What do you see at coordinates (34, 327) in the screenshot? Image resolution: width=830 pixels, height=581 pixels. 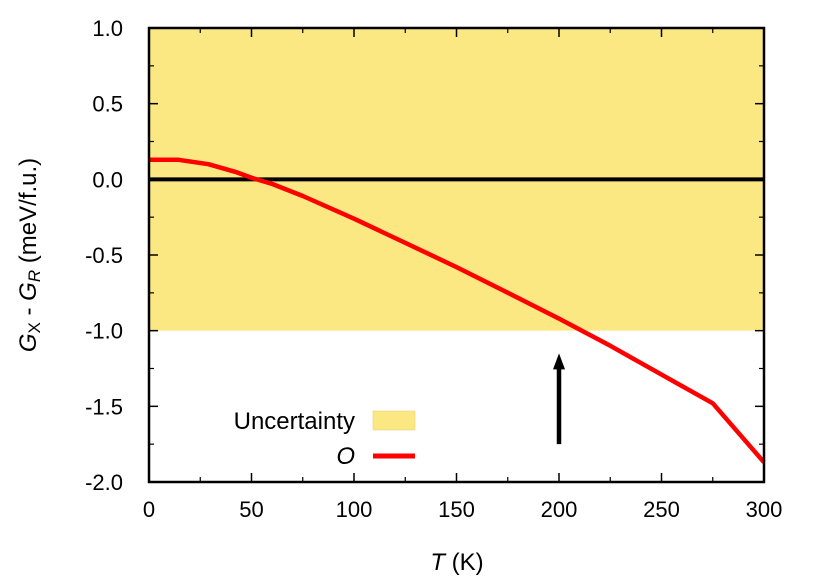 I see `y-axis-sub1: X` at bounding box center [34, 327].